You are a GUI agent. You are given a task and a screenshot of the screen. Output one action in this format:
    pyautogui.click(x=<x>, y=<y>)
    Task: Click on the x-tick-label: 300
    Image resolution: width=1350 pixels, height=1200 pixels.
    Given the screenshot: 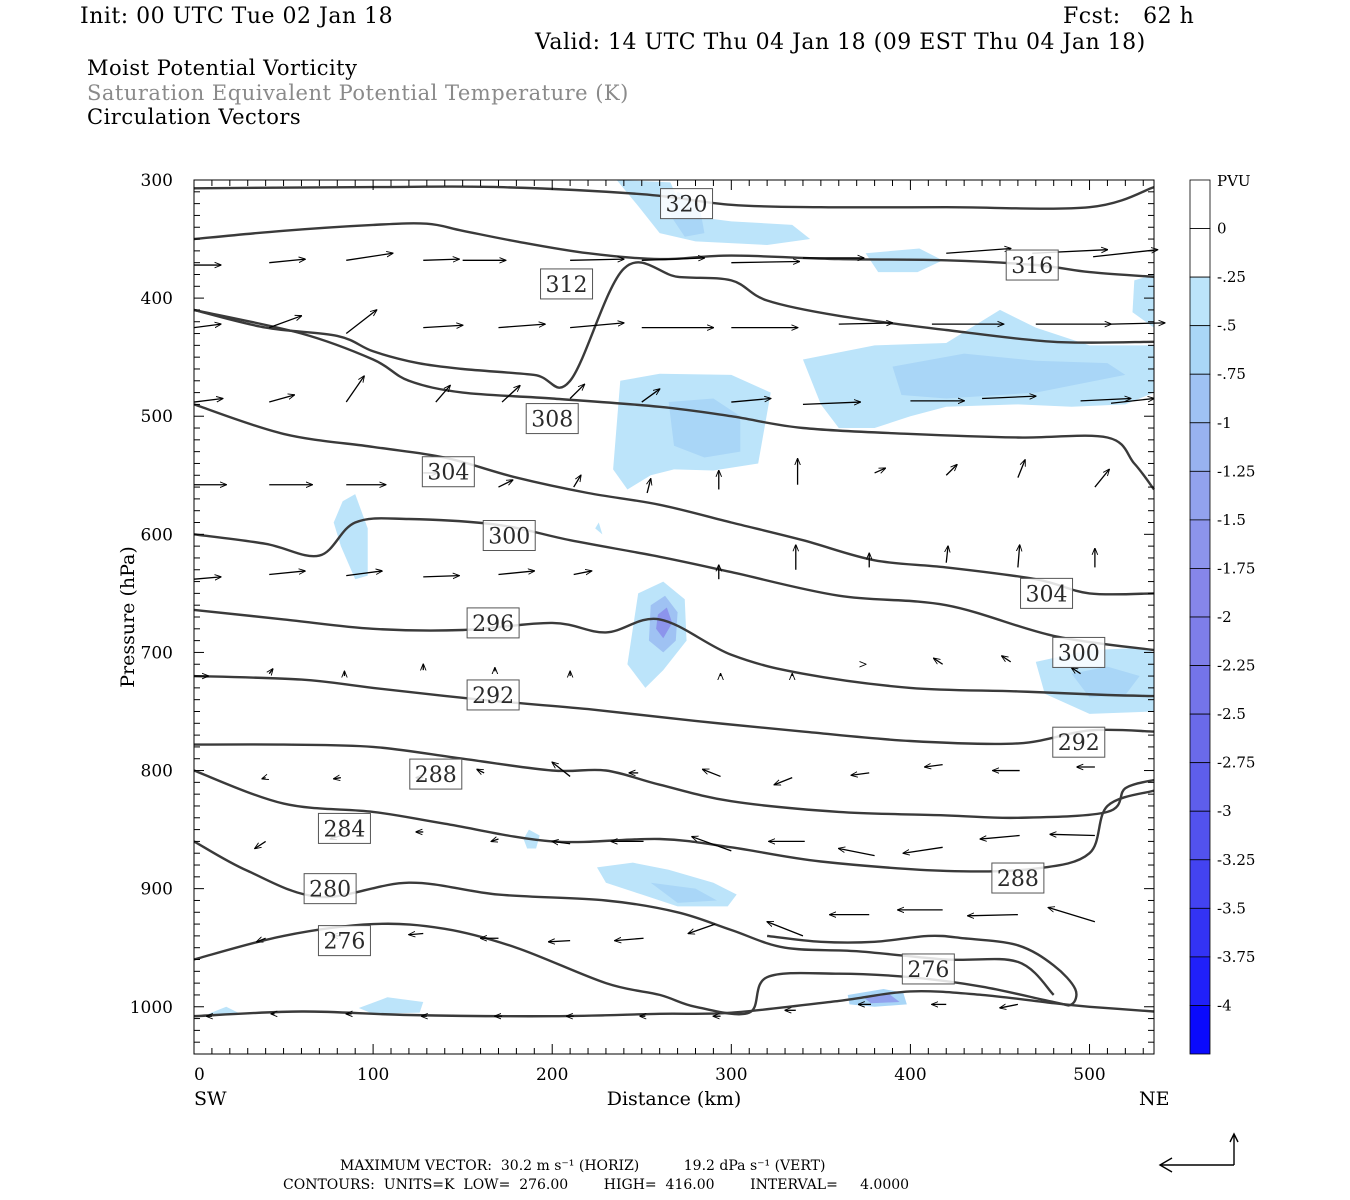 What is the action you would take?
    pyautogui.click(x=731, y=1075)
    